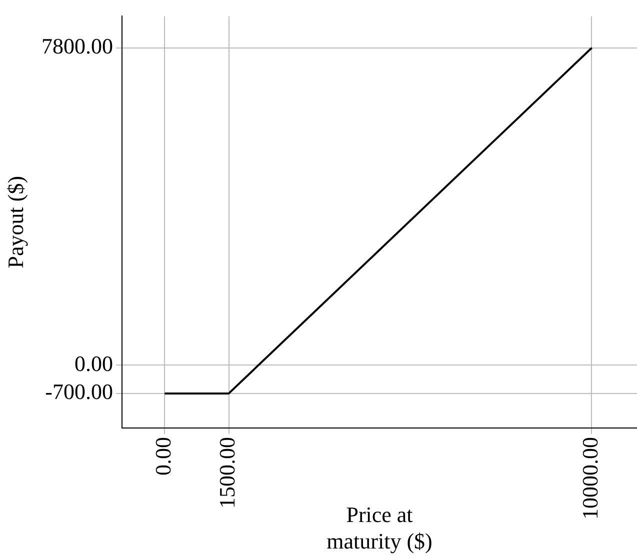 The width and height of the screenshot is (637, 560). I want to click on y-tick-label: 7800.00, so click(77, 46).